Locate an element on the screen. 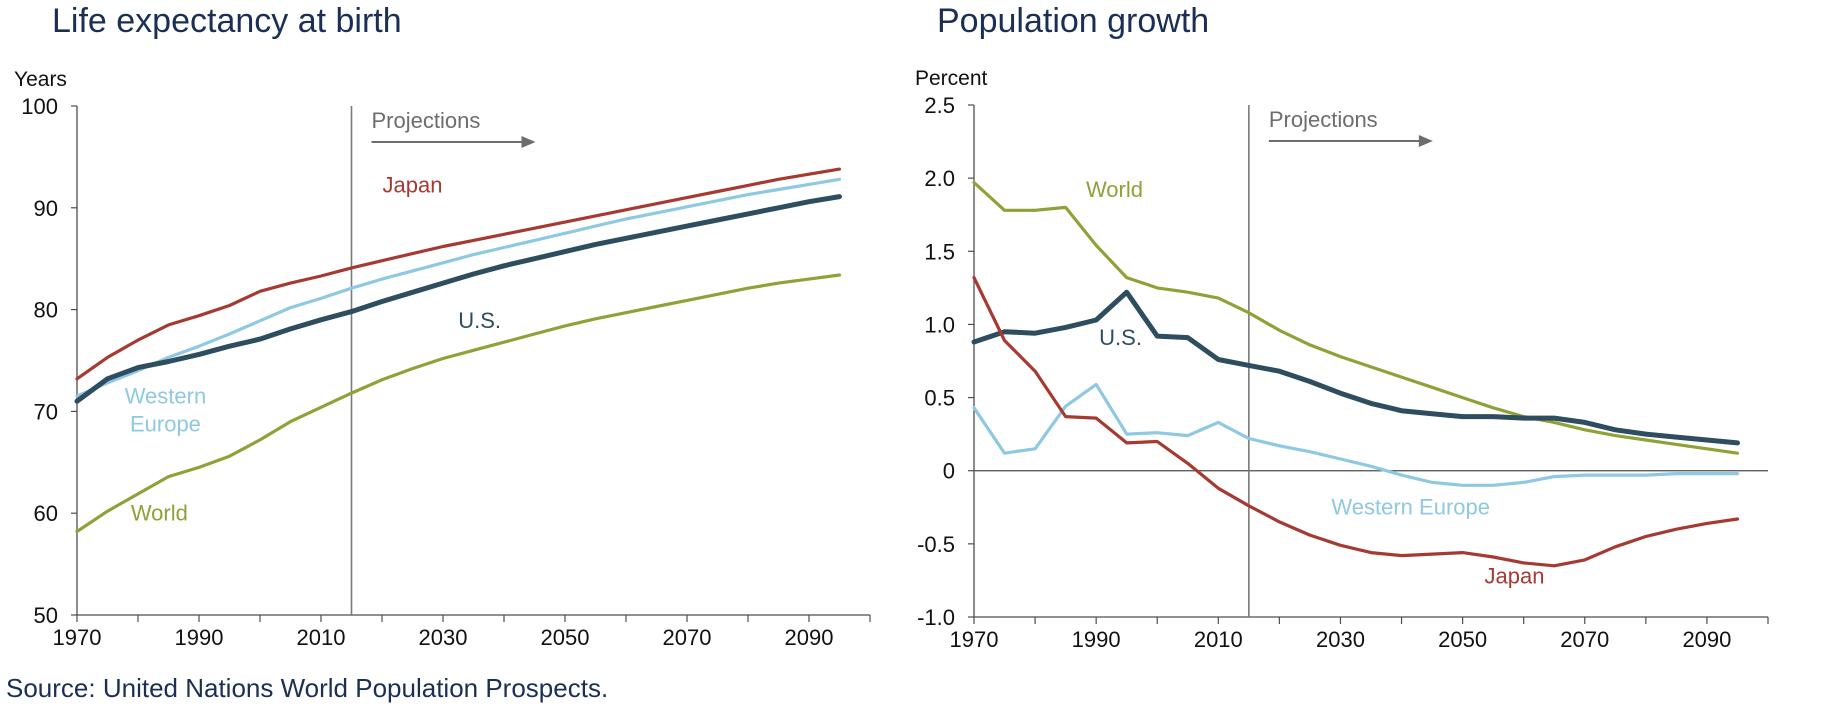 This screenshot has width=1838, height=723. growth-projections-label: Projections is located at coordinates (1323, 119).